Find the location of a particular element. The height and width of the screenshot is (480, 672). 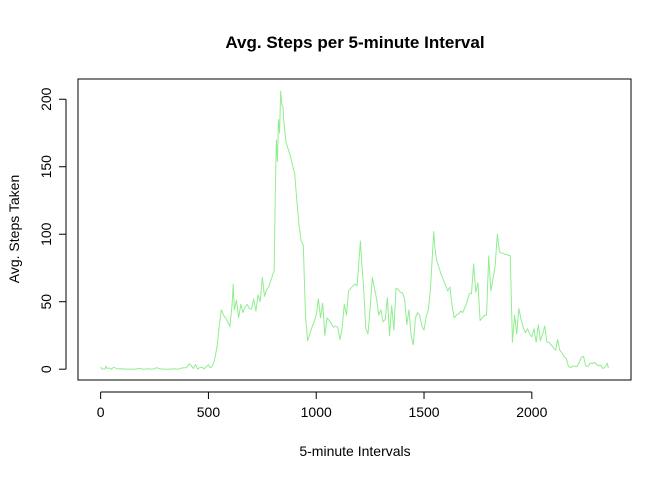

x-axis: 0 500 1000 1500 2000 is located at coordinates (322, 405).